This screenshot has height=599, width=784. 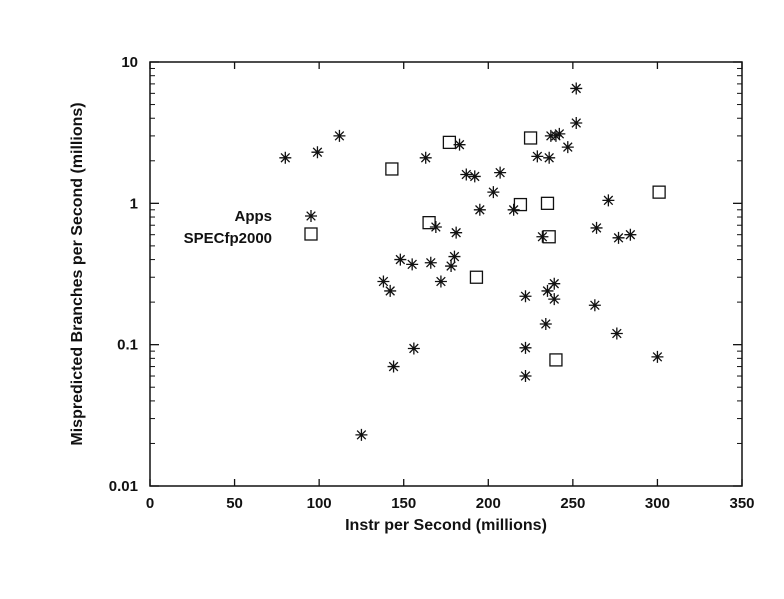 What do you see at coordinates (488, 503) in the screenshot?
I see `x-tick-label: 200` at bounding box center [488, 503].